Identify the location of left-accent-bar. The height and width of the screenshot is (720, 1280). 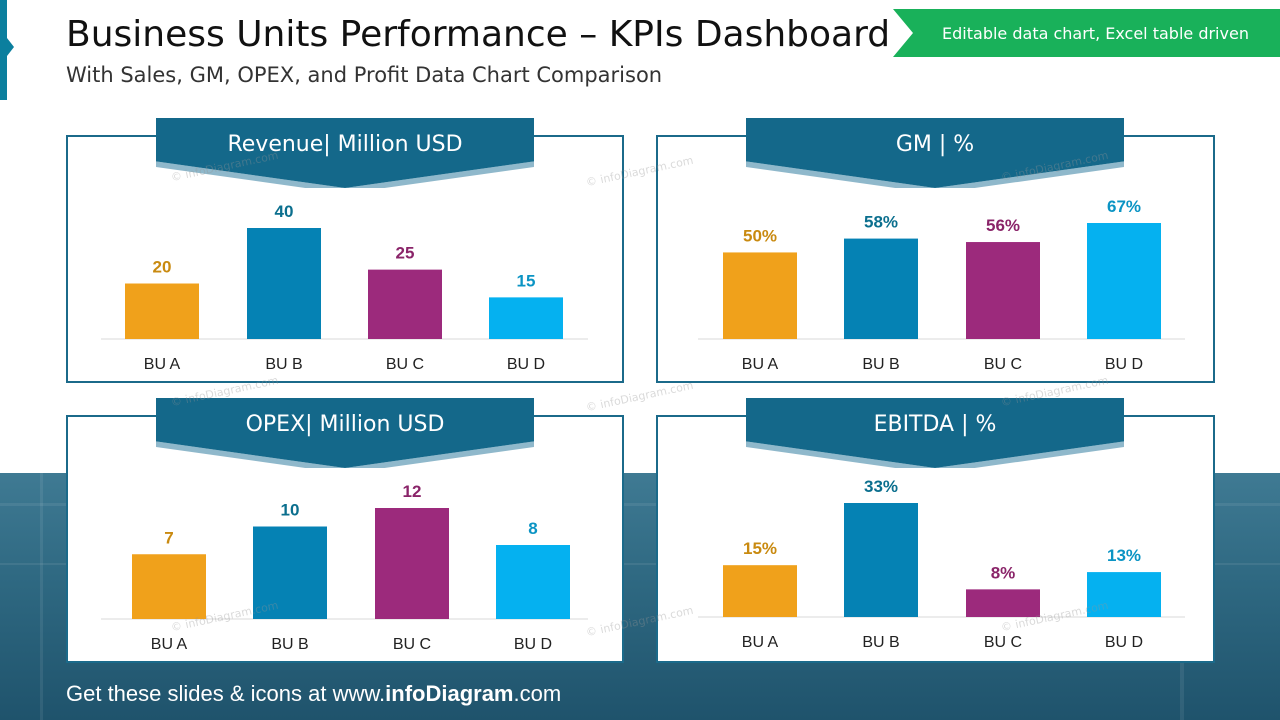
(7, 50).